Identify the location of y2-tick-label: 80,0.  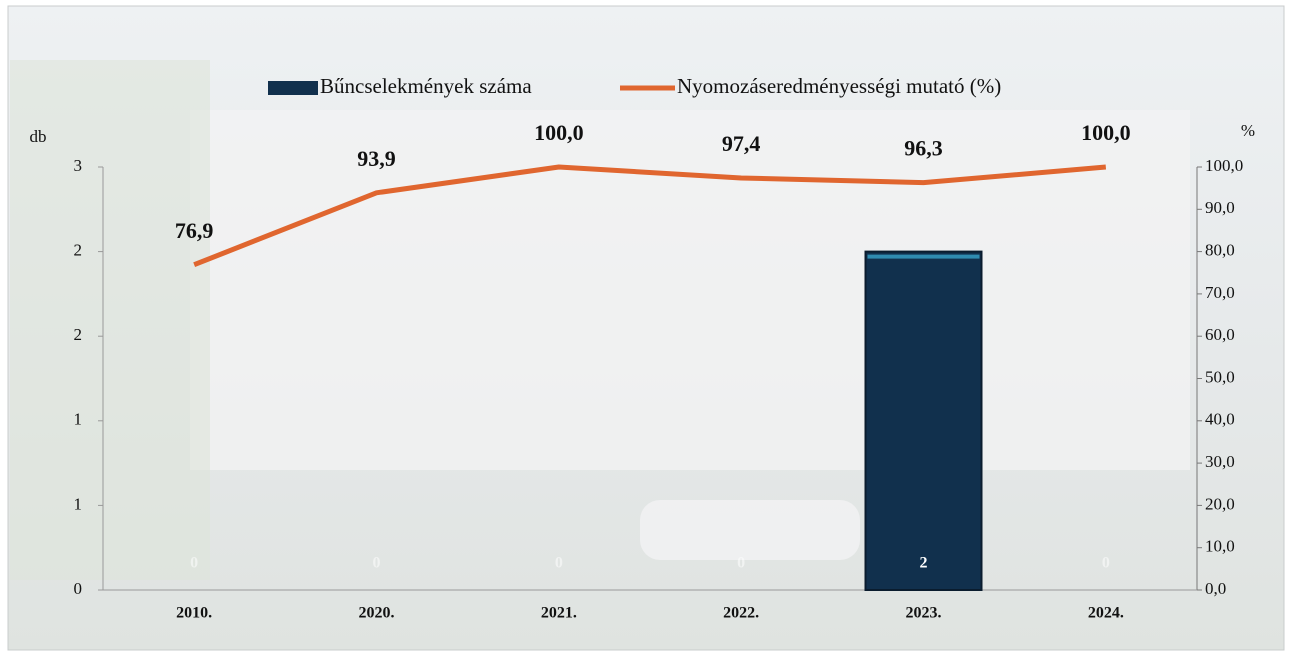
(1220, 250).